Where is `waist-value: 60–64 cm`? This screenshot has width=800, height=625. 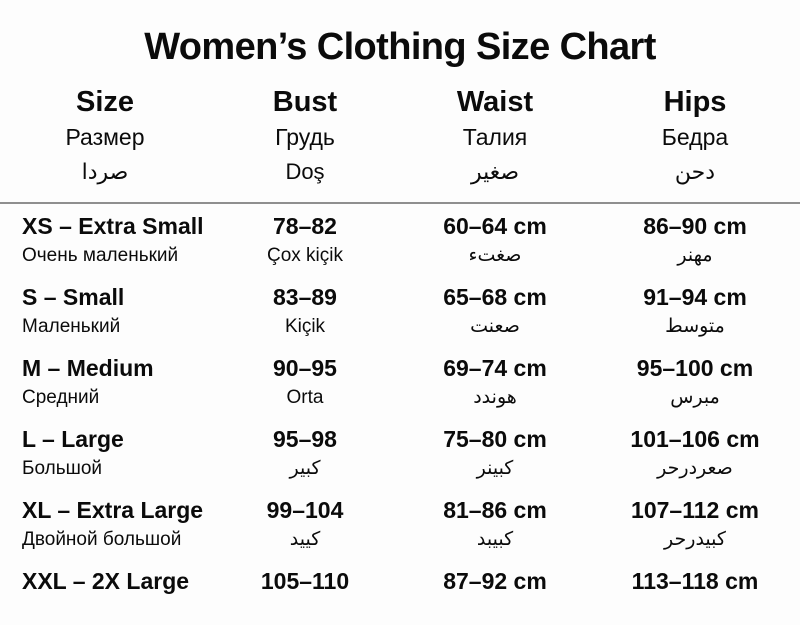
waist-value: 60–64 cm is located at coordinates (495, 226).